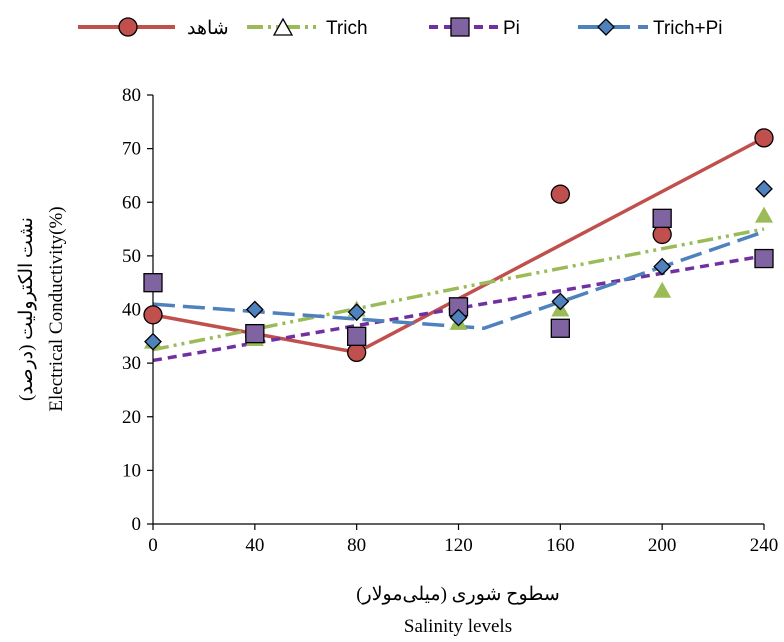 This screenshot has width=784, height=642. Describe the element at coordinates (131, 470) in the screenshot. I see `y-tick-label: 10` at that location.